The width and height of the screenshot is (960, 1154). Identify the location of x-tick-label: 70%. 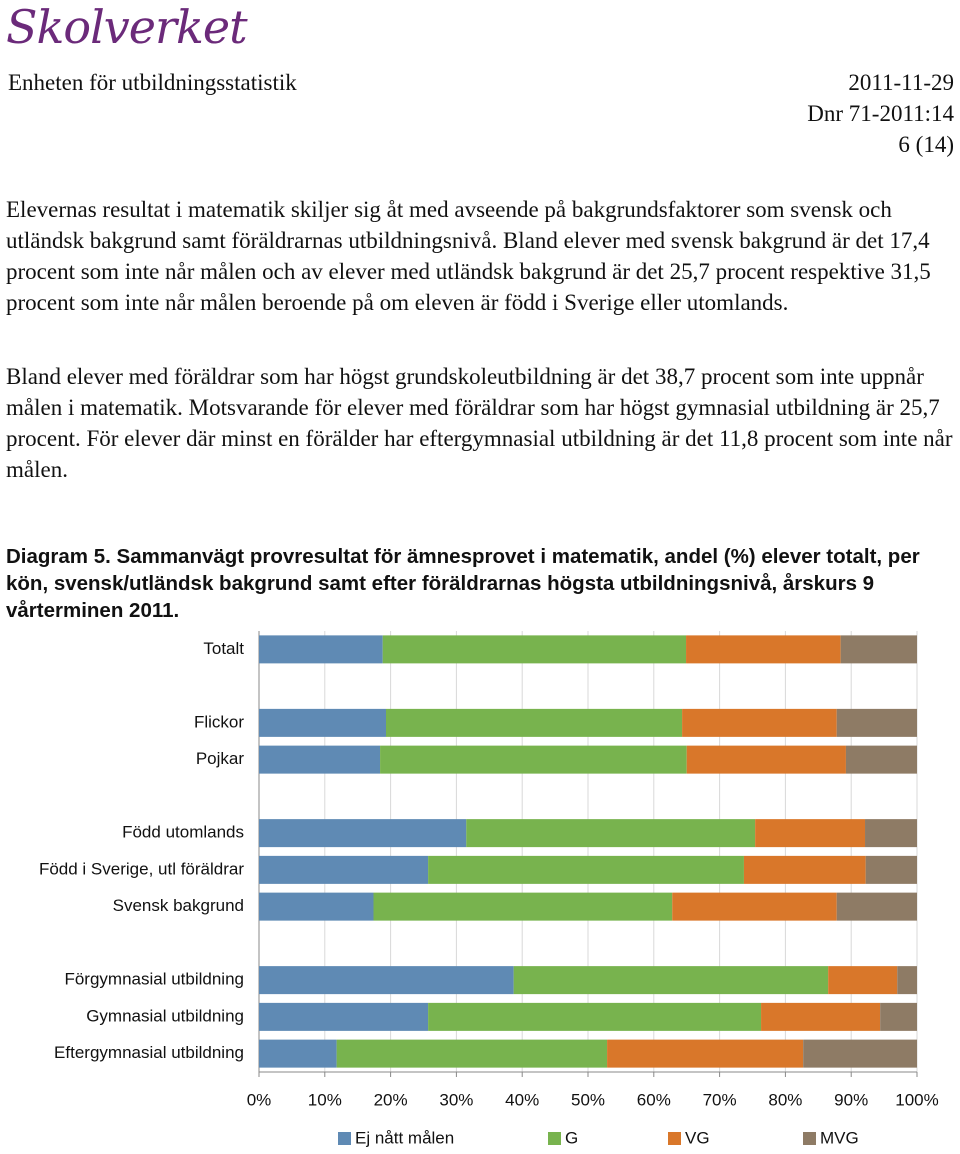
(720, 1099).